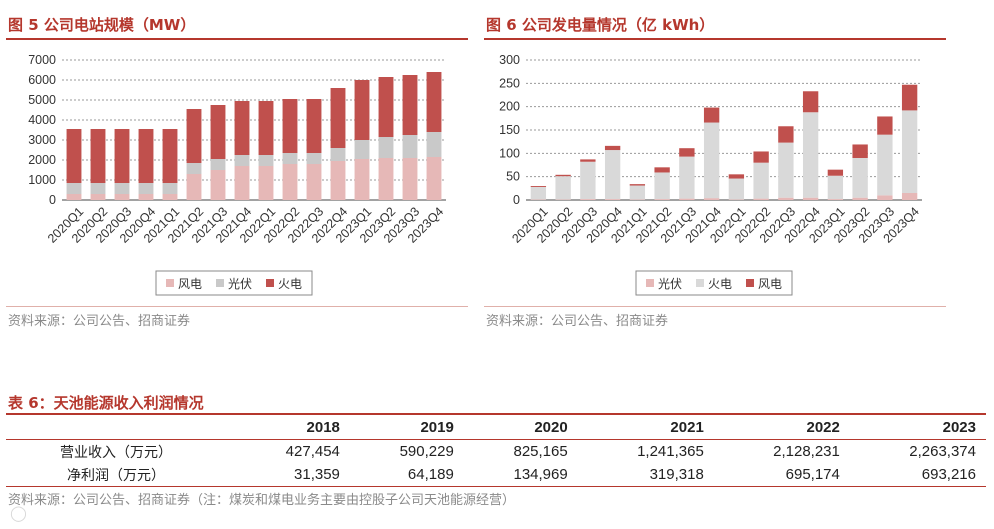  What do you see at coordinates (917, 426) in the screenshot?
I see `table-header-cell: 2023` at bounding box center [917, 426].